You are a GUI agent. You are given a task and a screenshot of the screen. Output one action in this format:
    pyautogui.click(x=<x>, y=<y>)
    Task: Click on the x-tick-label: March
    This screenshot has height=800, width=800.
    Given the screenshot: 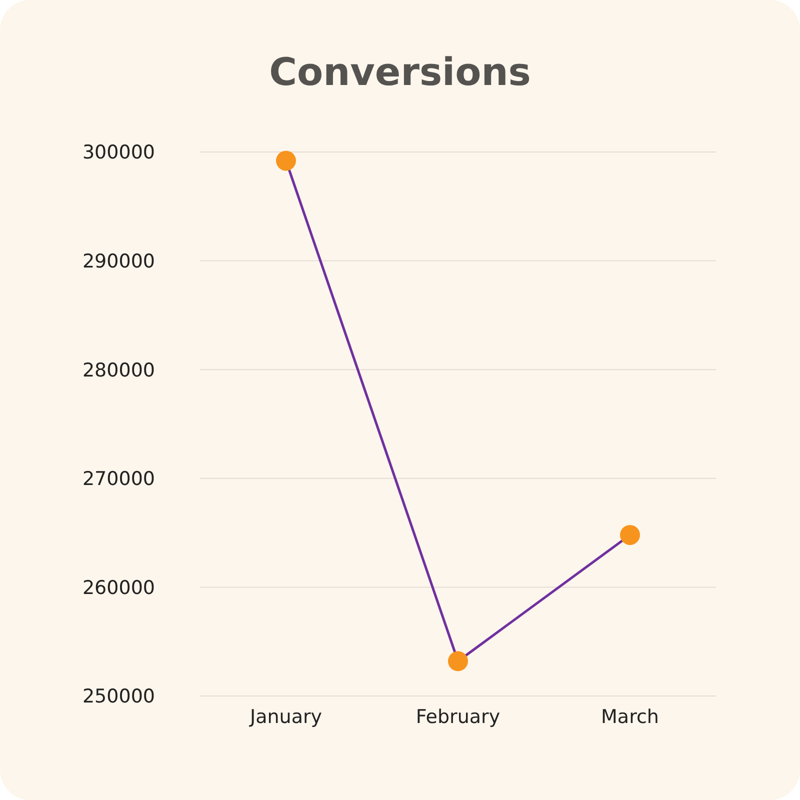 What is the action you would take?
    pyautogui.click(x=630, y=717)
    